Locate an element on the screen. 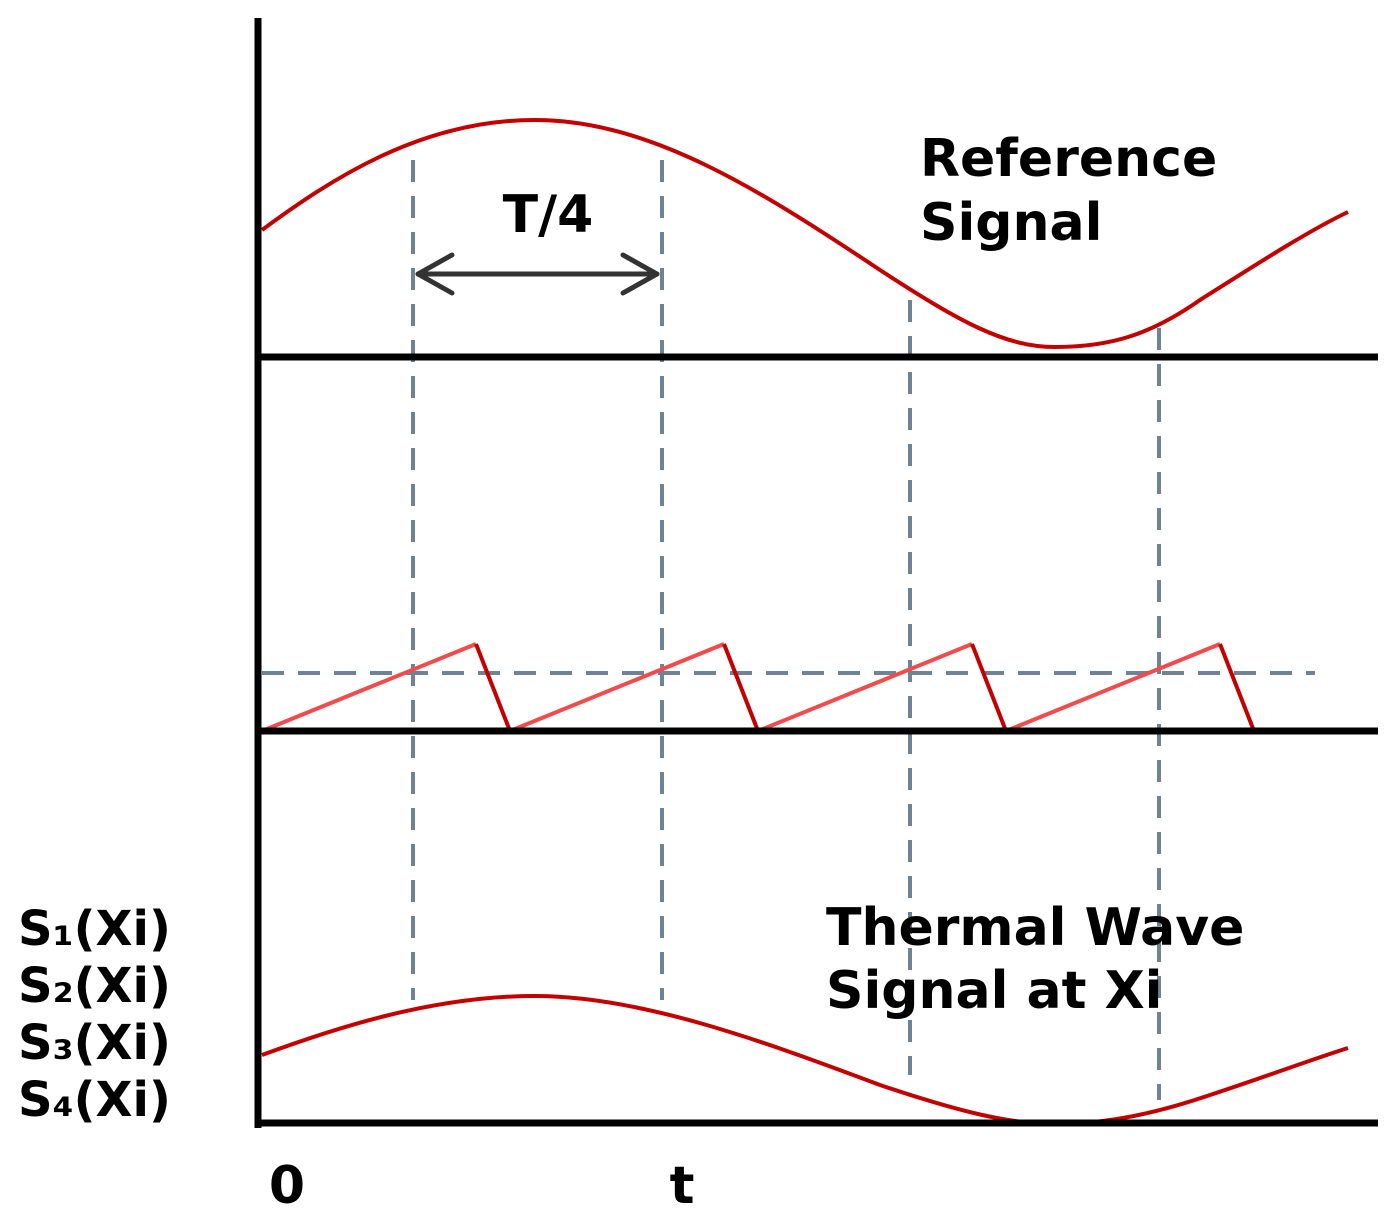 Image resolution: width=1394 pixels, height=1224 pixels. thermal-wave-signal-curve is located at coordinates (805, 1060).